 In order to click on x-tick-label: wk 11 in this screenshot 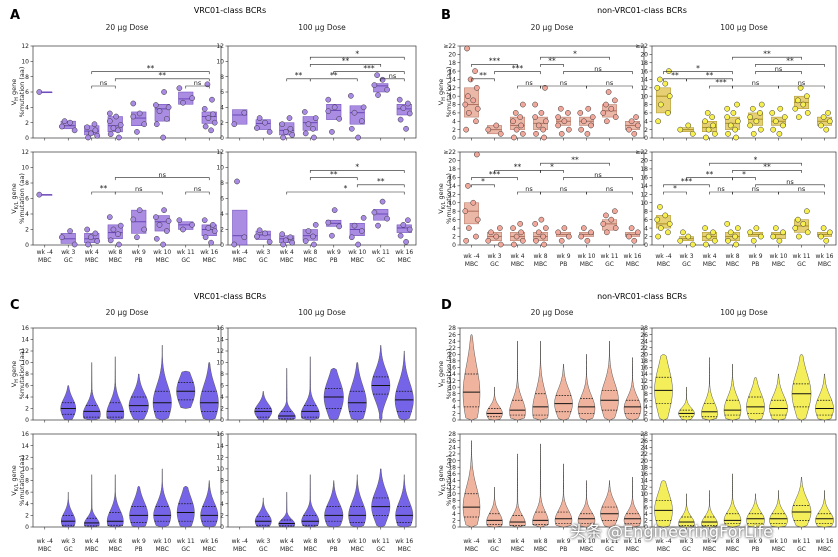, I will do `click(381, 252)`.